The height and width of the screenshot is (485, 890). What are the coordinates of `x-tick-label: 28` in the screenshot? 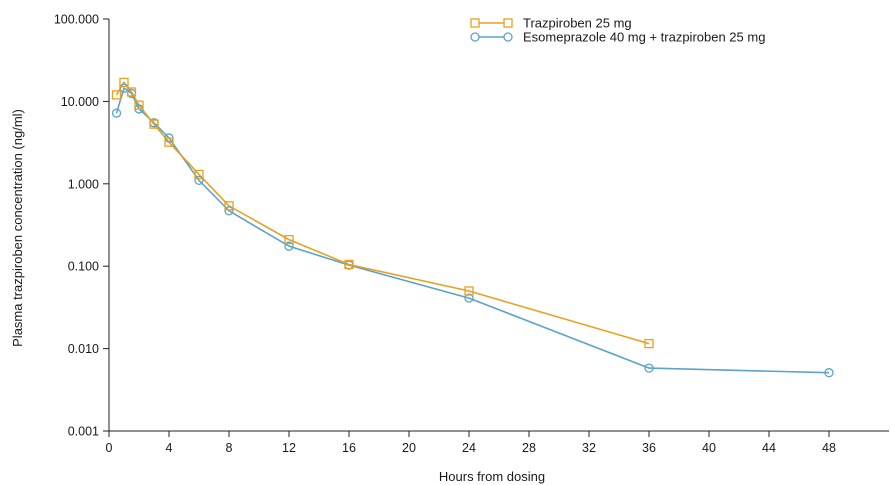 It's located at (529, 448).